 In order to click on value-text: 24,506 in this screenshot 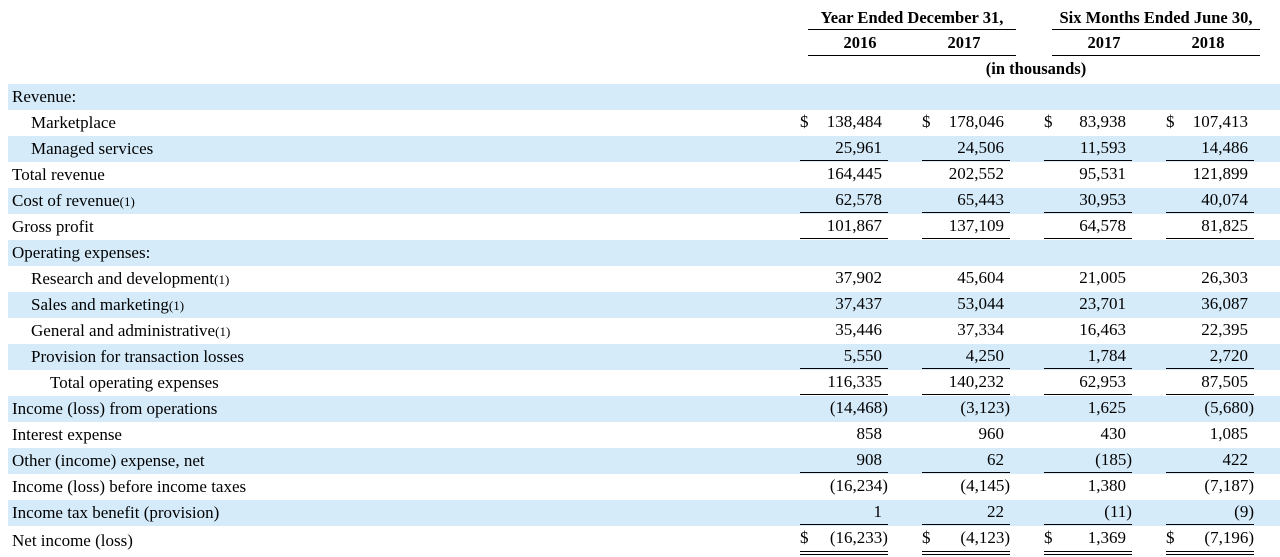, I will do `click(980, 147)`.